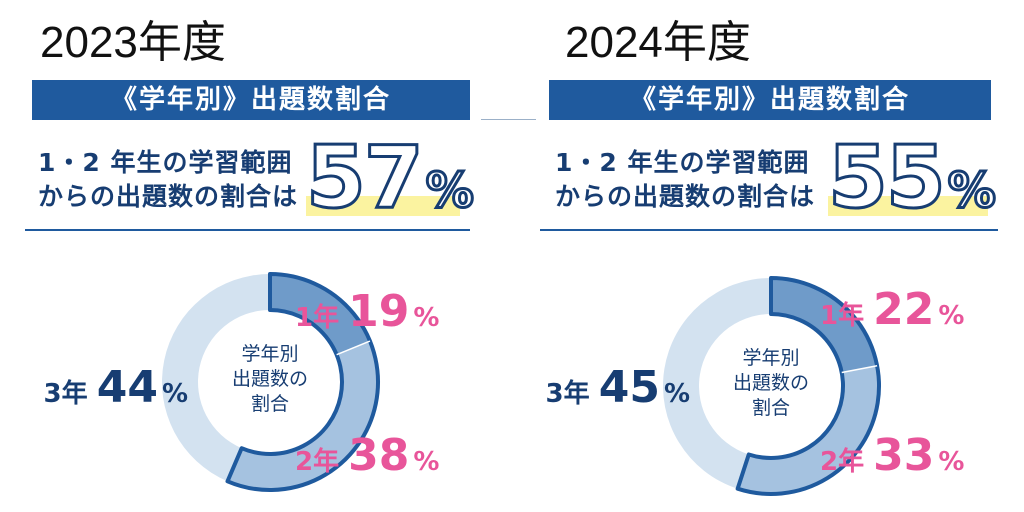 The height and width of the screenshot is (512, 1024). What do you see at coordinates (168, 180) in the screenshot?
I see `description-2023: 1・2 年生の学習範囲 からの出題数の割合は` at bounding box center [168, 180].